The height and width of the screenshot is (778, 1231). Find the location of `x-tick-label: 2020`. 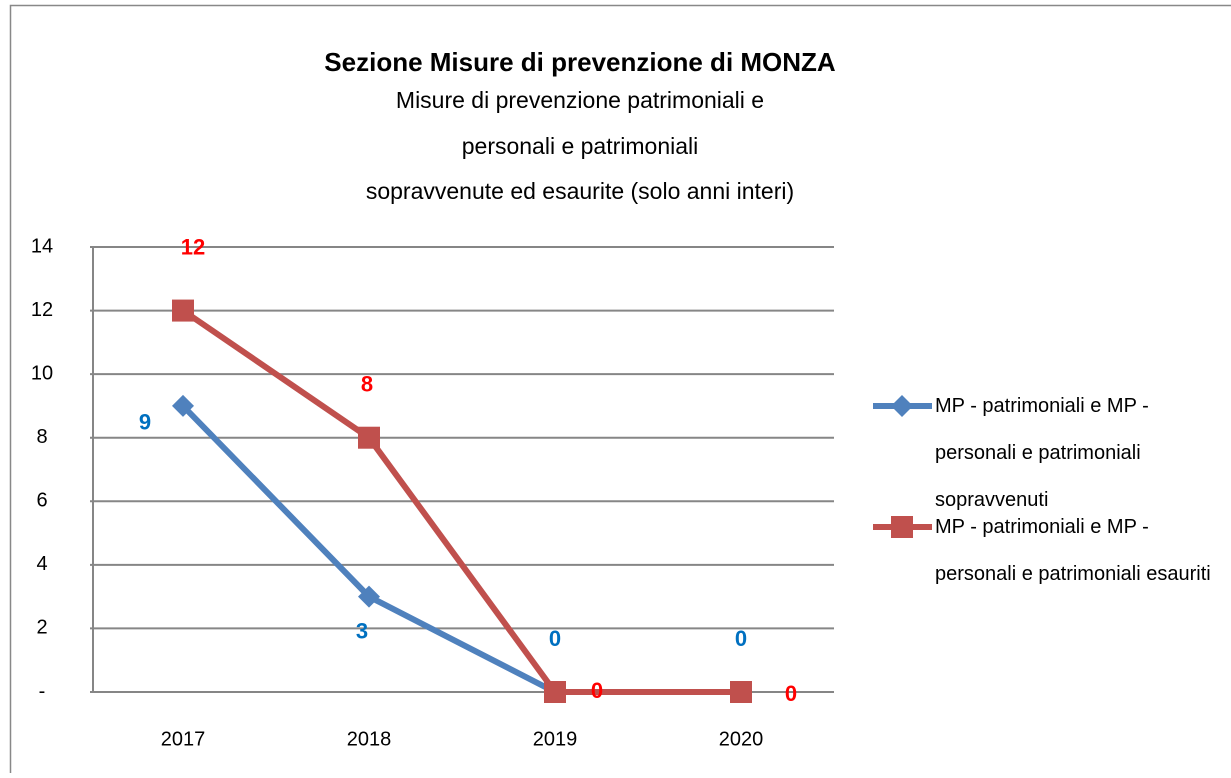

x-tick-label: 2020 is located at coordinates (741, 739).